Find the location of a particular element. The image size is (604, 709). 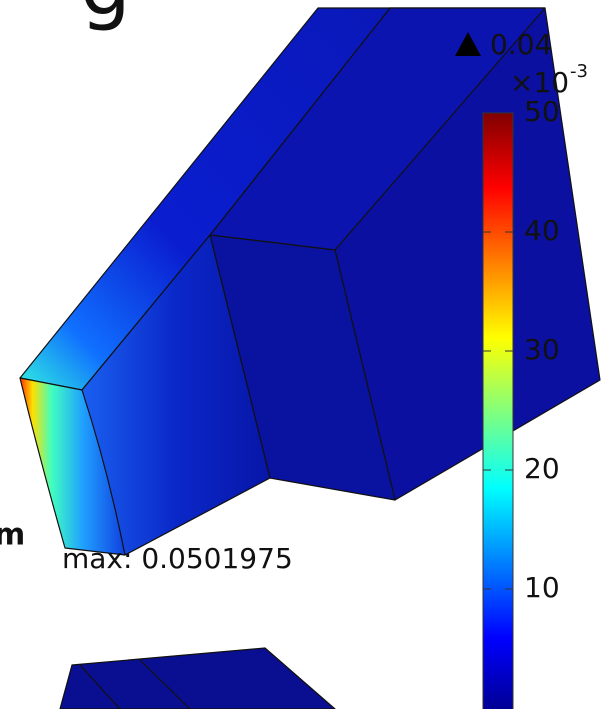

exponent: -3 is located at coordinates (579, 71).